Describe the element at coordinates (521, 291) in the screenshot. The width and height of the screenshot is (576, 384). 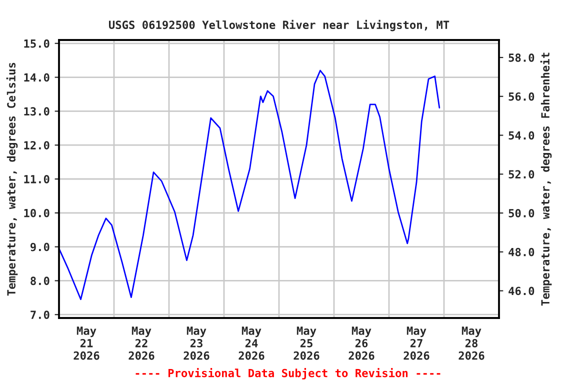
I see `y2-tick-label: 46.0` at that location.